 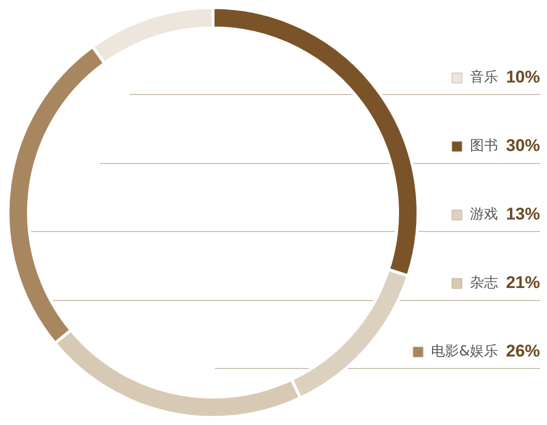 I want to click on data-label: 10%, so click(x=523, y=77).